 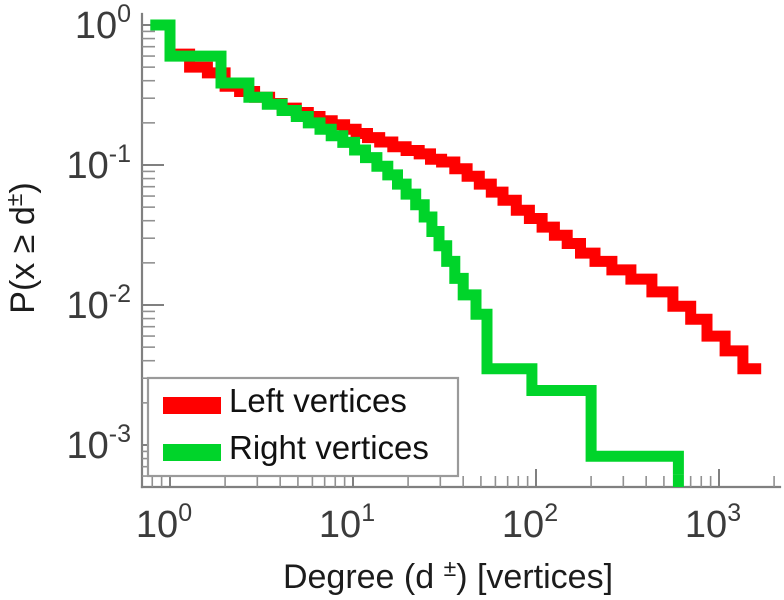 What do you see at coordinates (192, 452) in the screenshot?
I see `legend-swatch-right-vertices` at bounding box center [192, 452].